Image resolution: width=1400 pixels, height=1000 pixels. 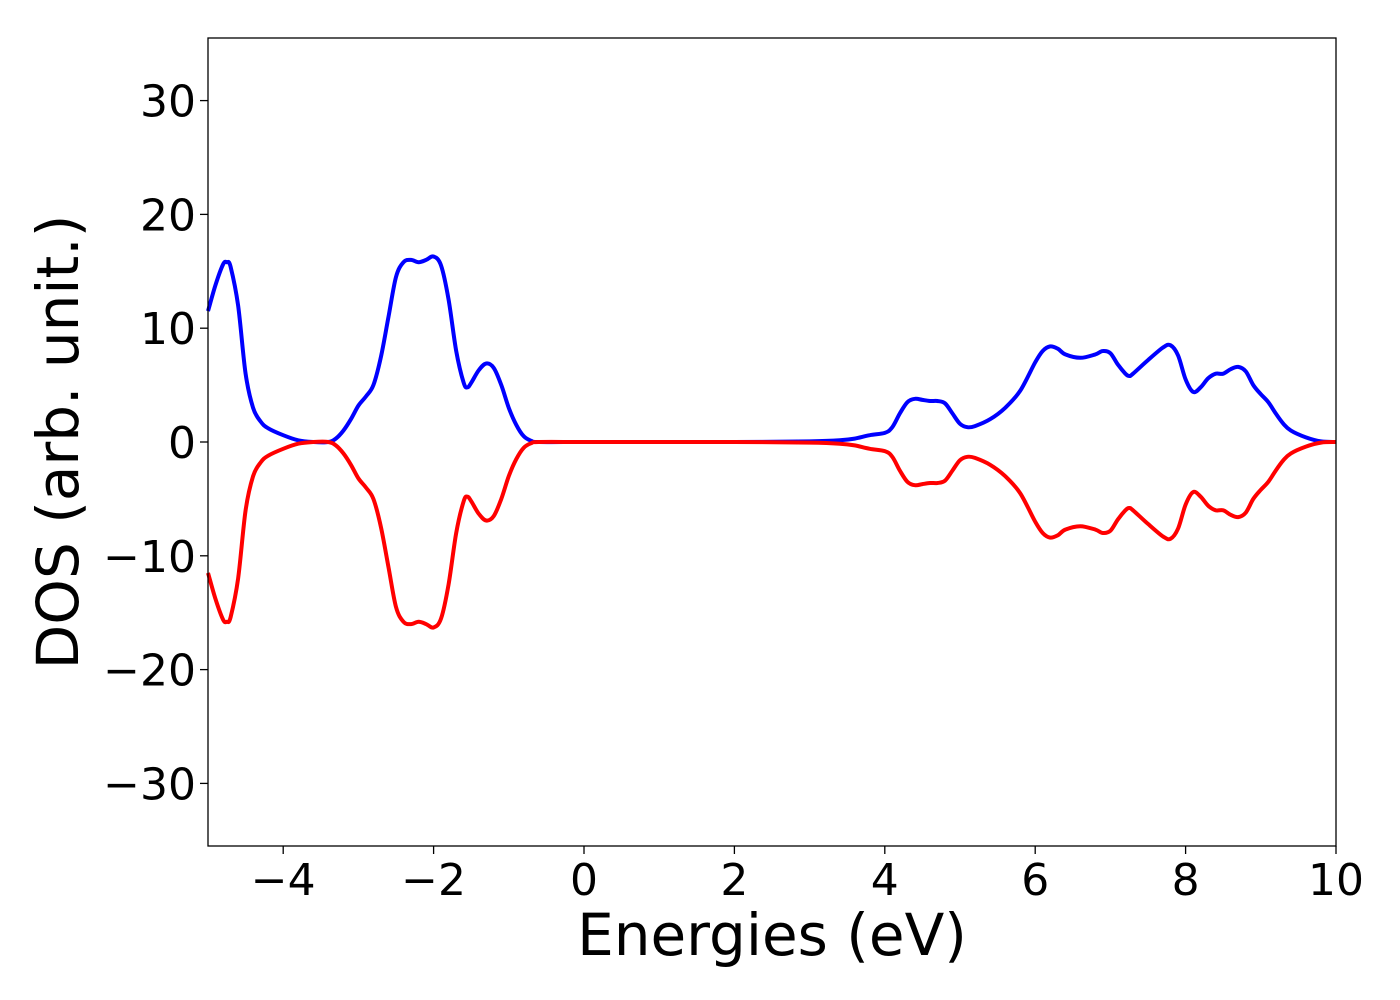 What do you see at coordinates (149, 784) in the screenshot?
I see `y-tick-label: −30` at bounding box center [149, 784].